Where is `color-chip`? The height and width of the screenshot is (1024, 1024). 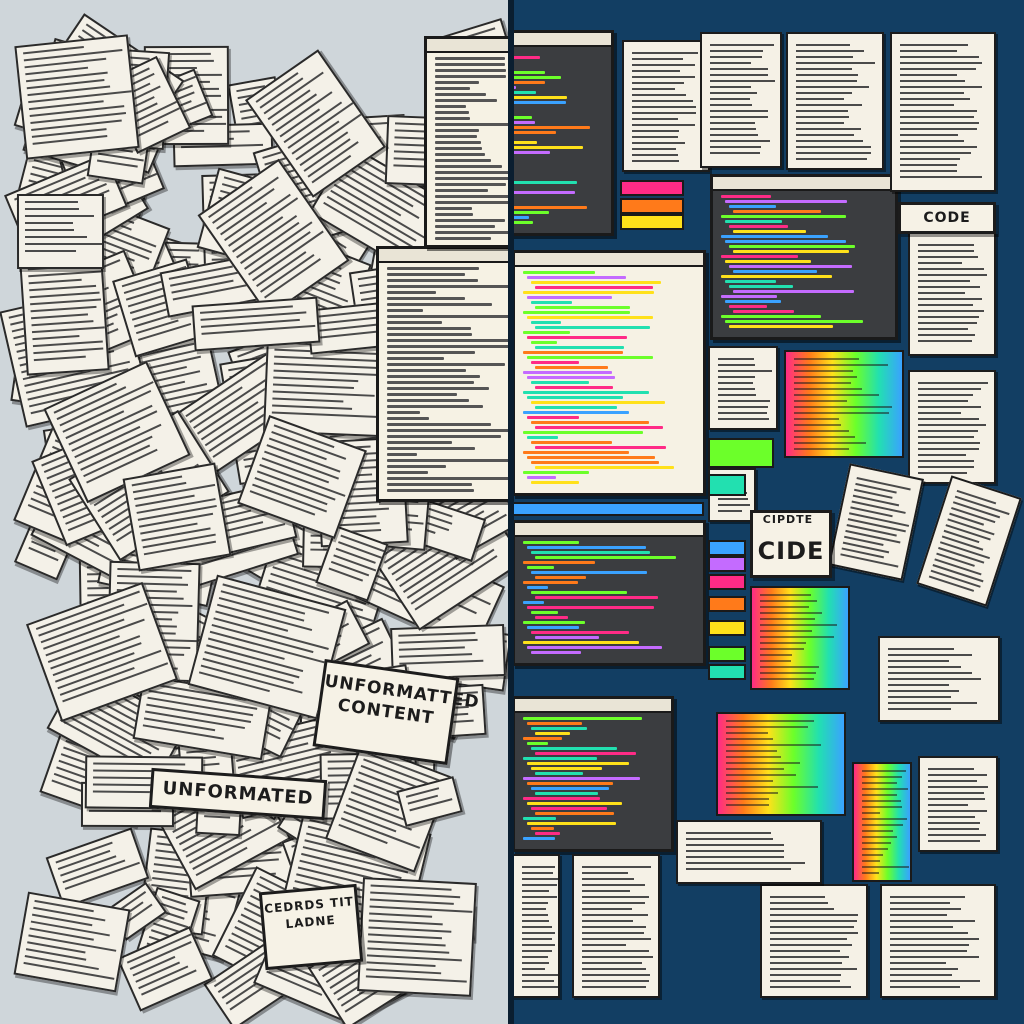
color-chip is located at coordinates (727, 654).